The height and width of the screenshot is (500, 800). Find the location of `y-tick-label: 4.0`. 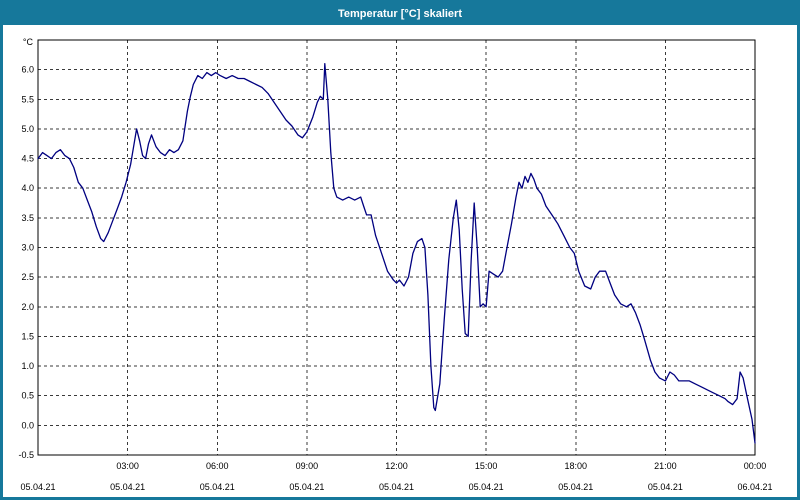

y-tick-label: 4.0 is located at coordinates (27, 188).